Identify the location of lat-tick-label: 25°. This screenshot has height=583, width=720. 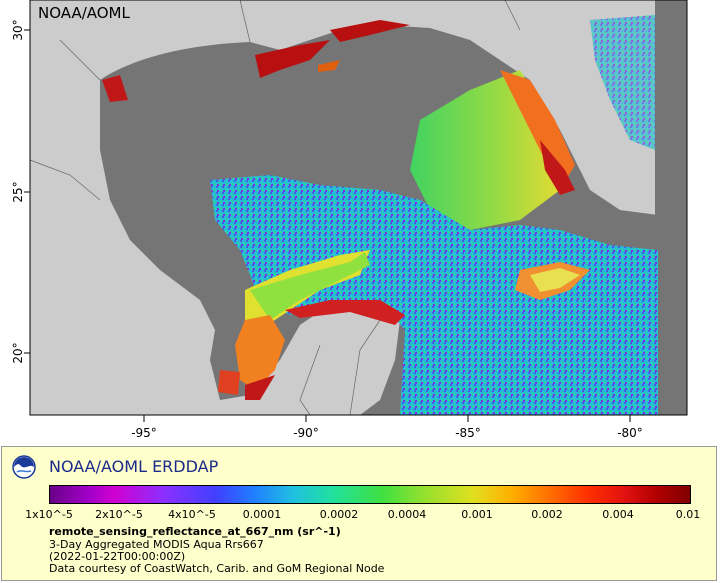
(18, 191).